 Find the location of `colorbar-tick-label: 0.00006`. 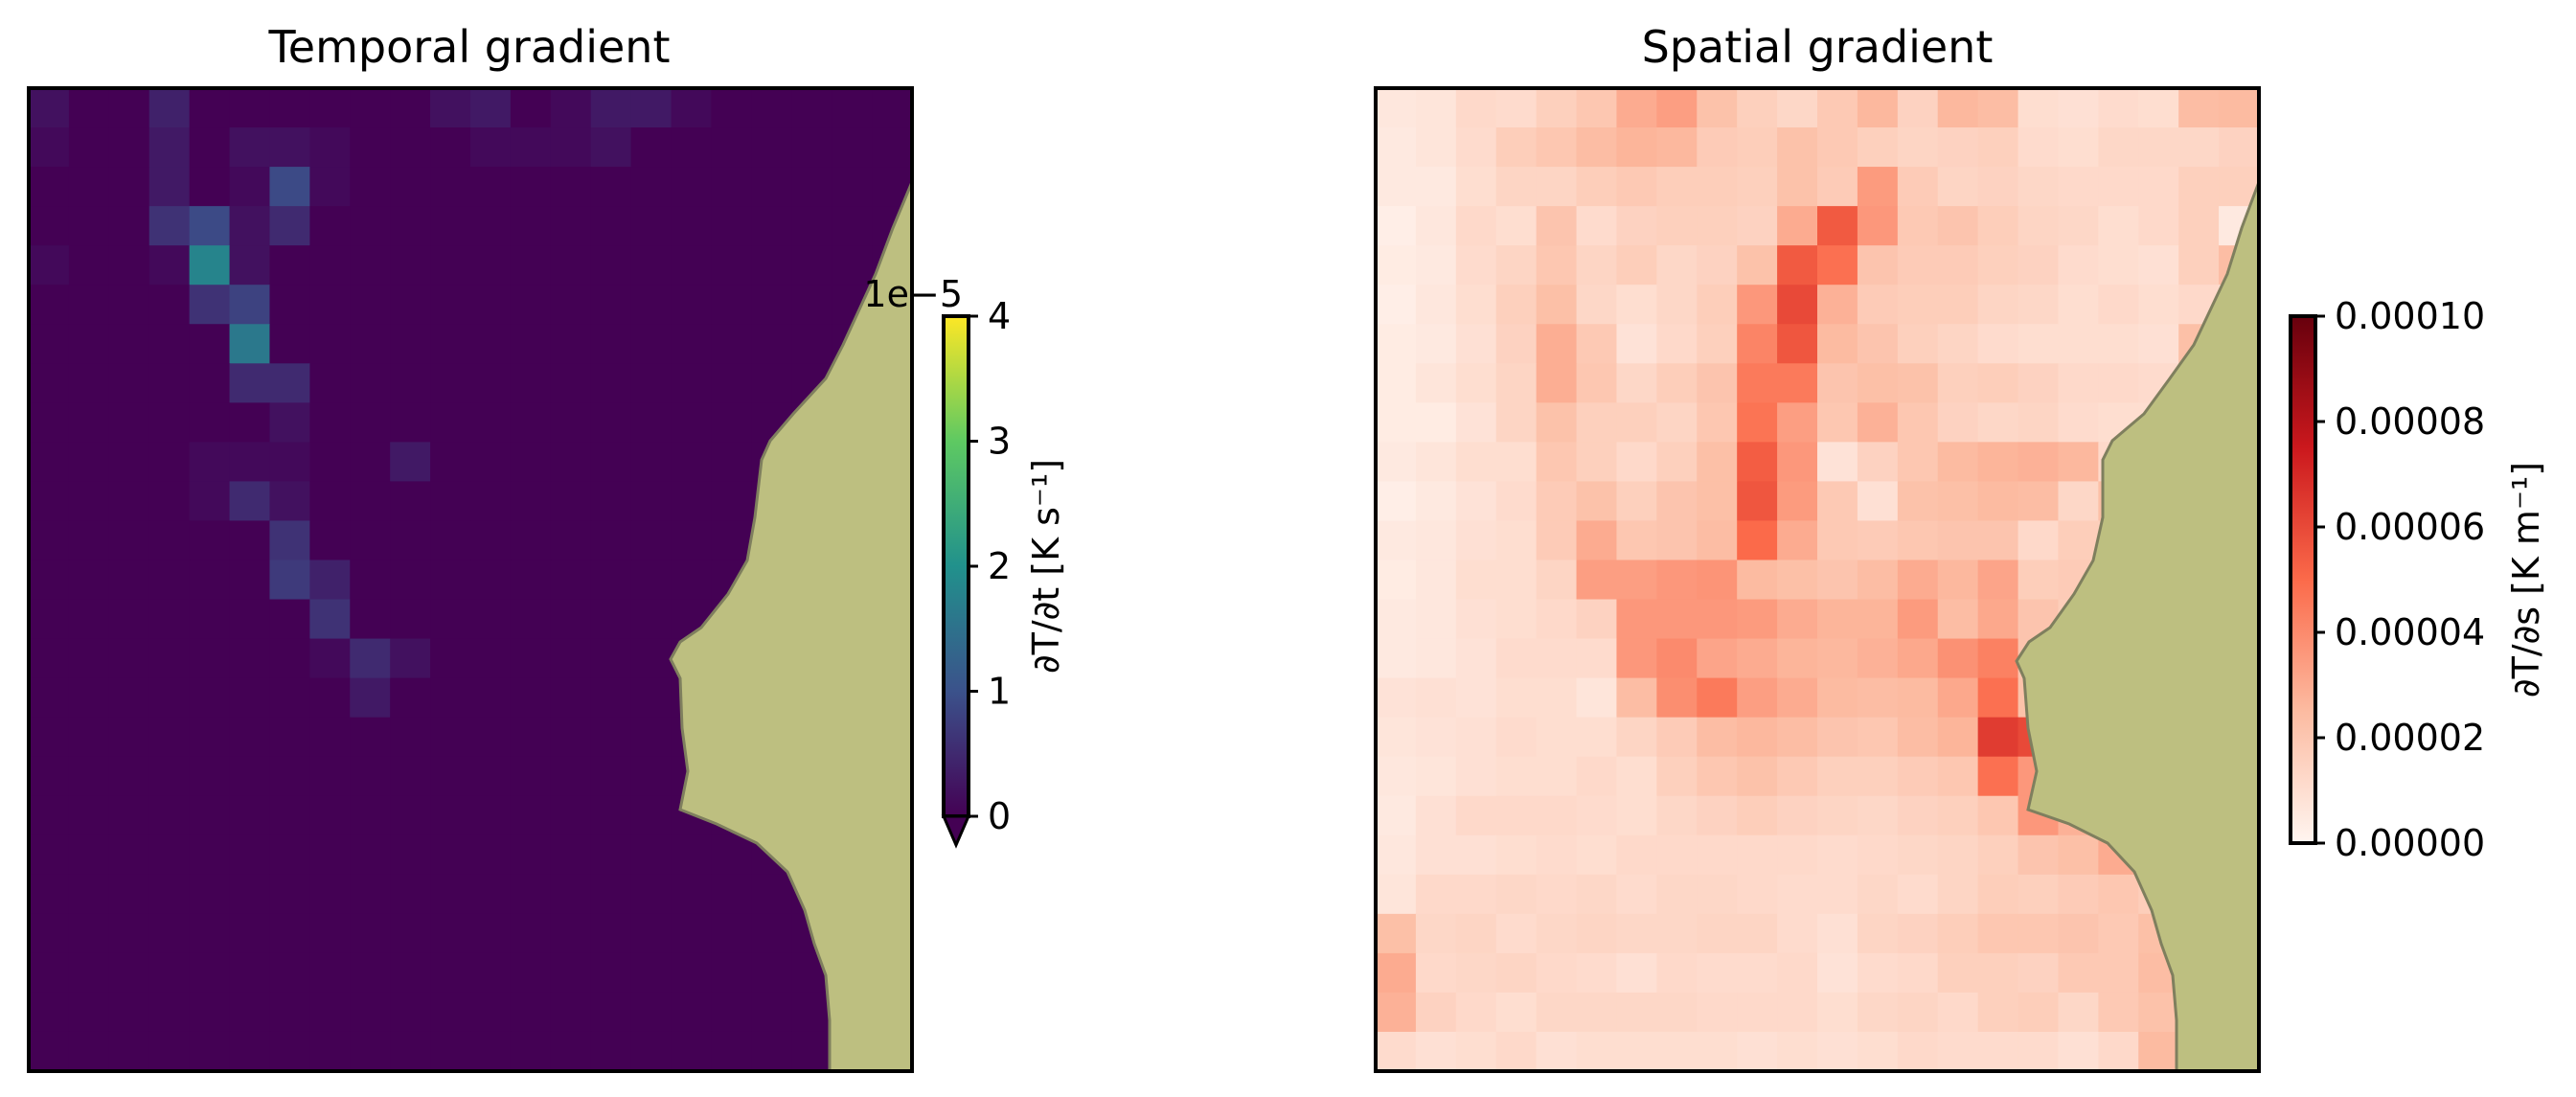

colorbar-tick-label: 0.00006 is located at coordinates (2410, 527).